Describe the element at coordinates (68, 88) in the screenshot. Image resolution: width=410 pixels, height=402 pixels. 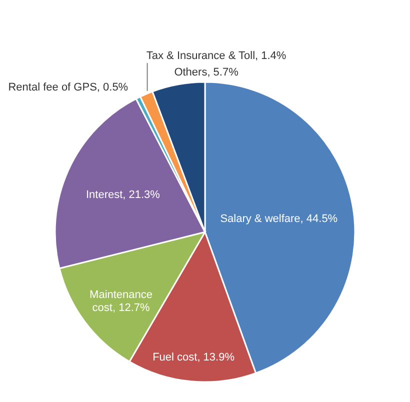
I see `slice-label: Rental fee of GPS, 0.5%` at that location.